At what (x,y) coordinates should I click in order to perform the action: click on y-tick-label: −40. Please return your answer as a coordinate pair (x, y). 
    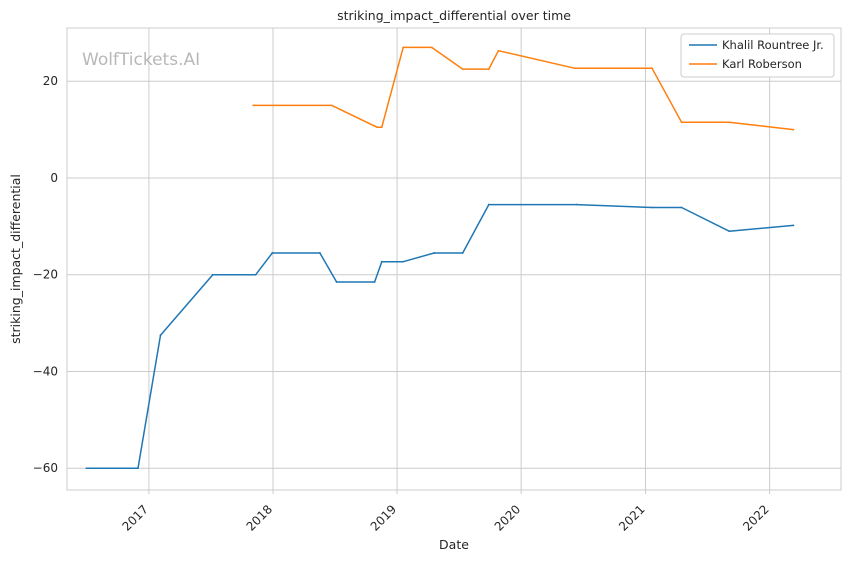
    Looking at the image, I should click on (45, 371).